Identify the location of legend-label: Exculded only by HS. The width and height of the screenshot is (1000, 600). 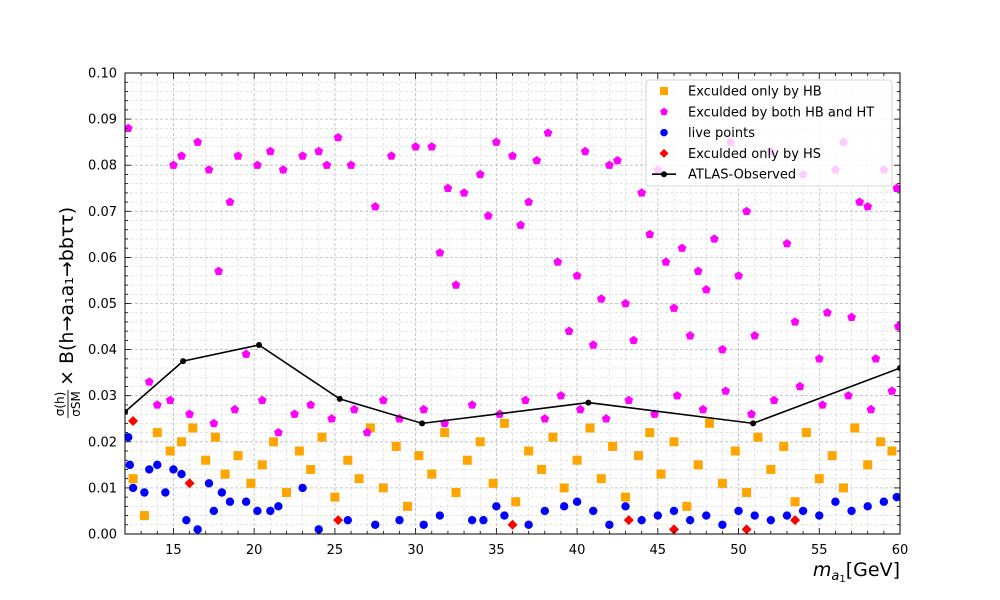
(754, 154).